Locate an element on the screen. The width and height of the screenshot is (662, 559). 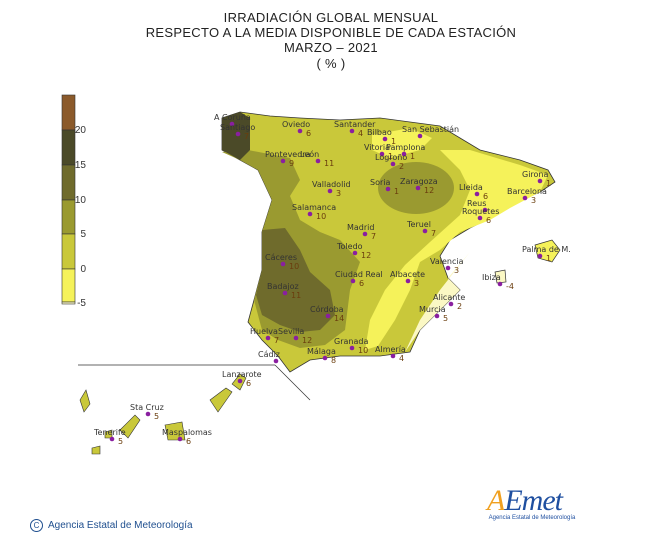
station-name: Toledo is located at coordinates (349, 246).